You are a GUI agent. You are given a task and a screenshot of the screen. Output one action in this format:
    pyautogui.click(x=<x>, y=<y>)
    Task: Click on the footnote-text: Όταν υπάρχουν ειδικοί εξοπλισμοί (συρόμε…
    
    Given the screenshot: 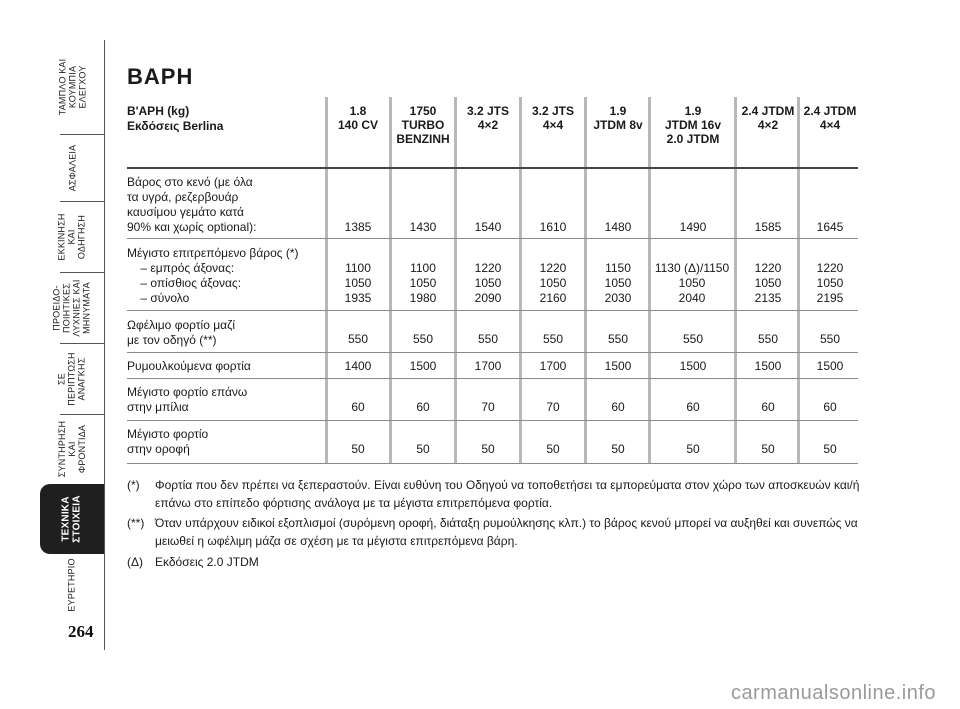 What is the action you would take?
    pyautogui.click(x=506, y=532)
    